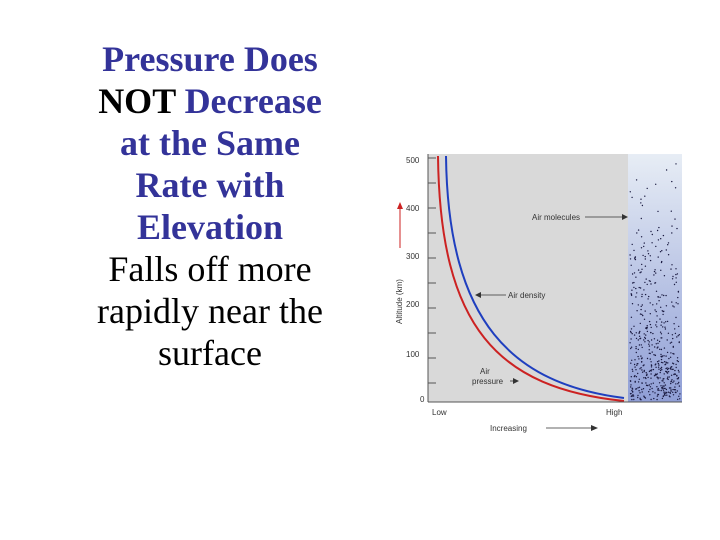 This screenshot has height=540, width=720. What do you see at coordinates (209, 227) in the screenshot?
I see `title-text: Elevation` at bounding box center [209, 227].